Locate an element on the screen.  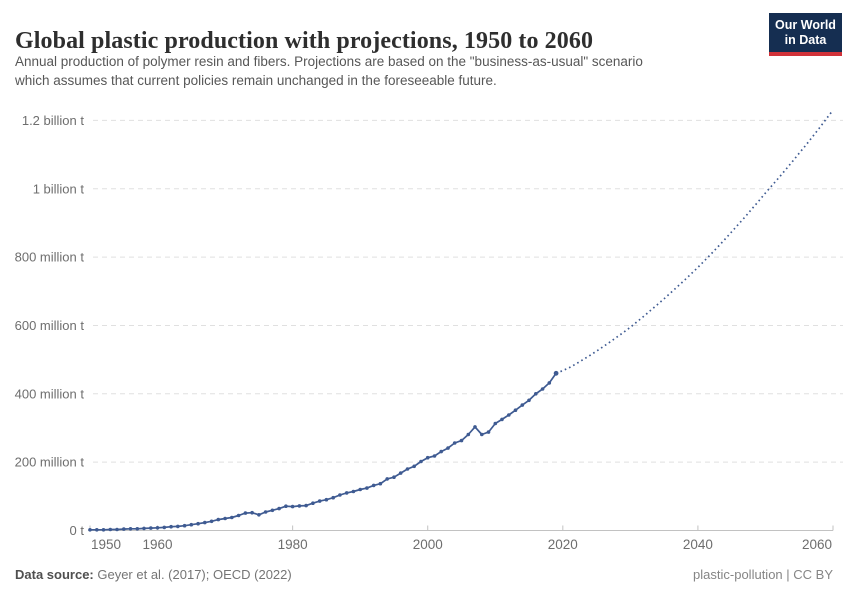
y-axis-label: 800 million t is located at coordinates (50, 257).